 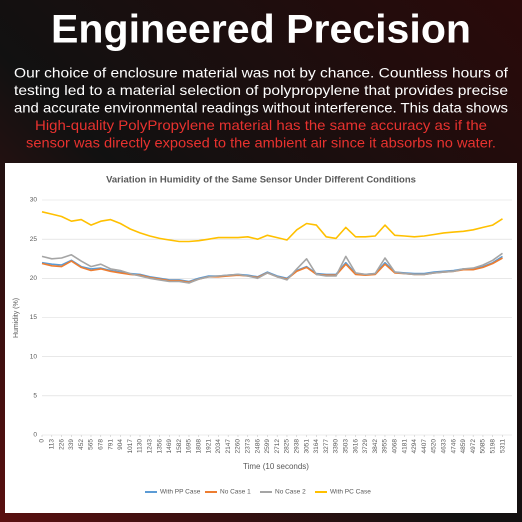 What do you see at coordinates (218, 446) in the screenshot?
I see `x-tick-label: 2034` at bounding box center [218, 446].